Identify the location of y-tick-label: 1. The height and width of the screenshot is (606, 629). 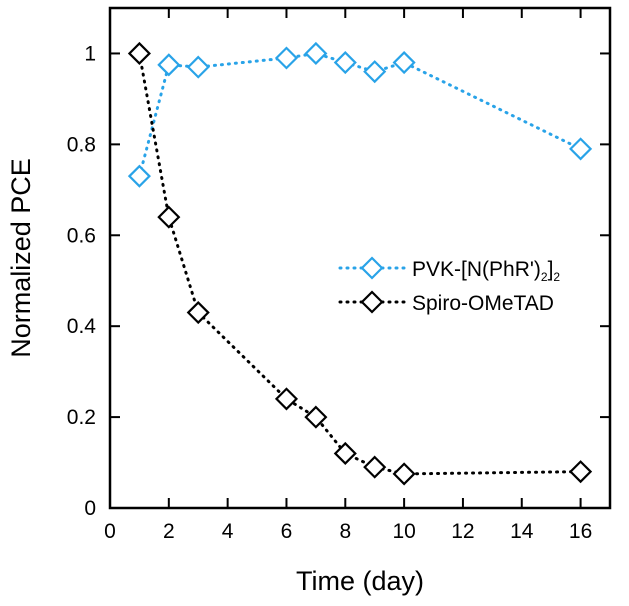
(90, 53).